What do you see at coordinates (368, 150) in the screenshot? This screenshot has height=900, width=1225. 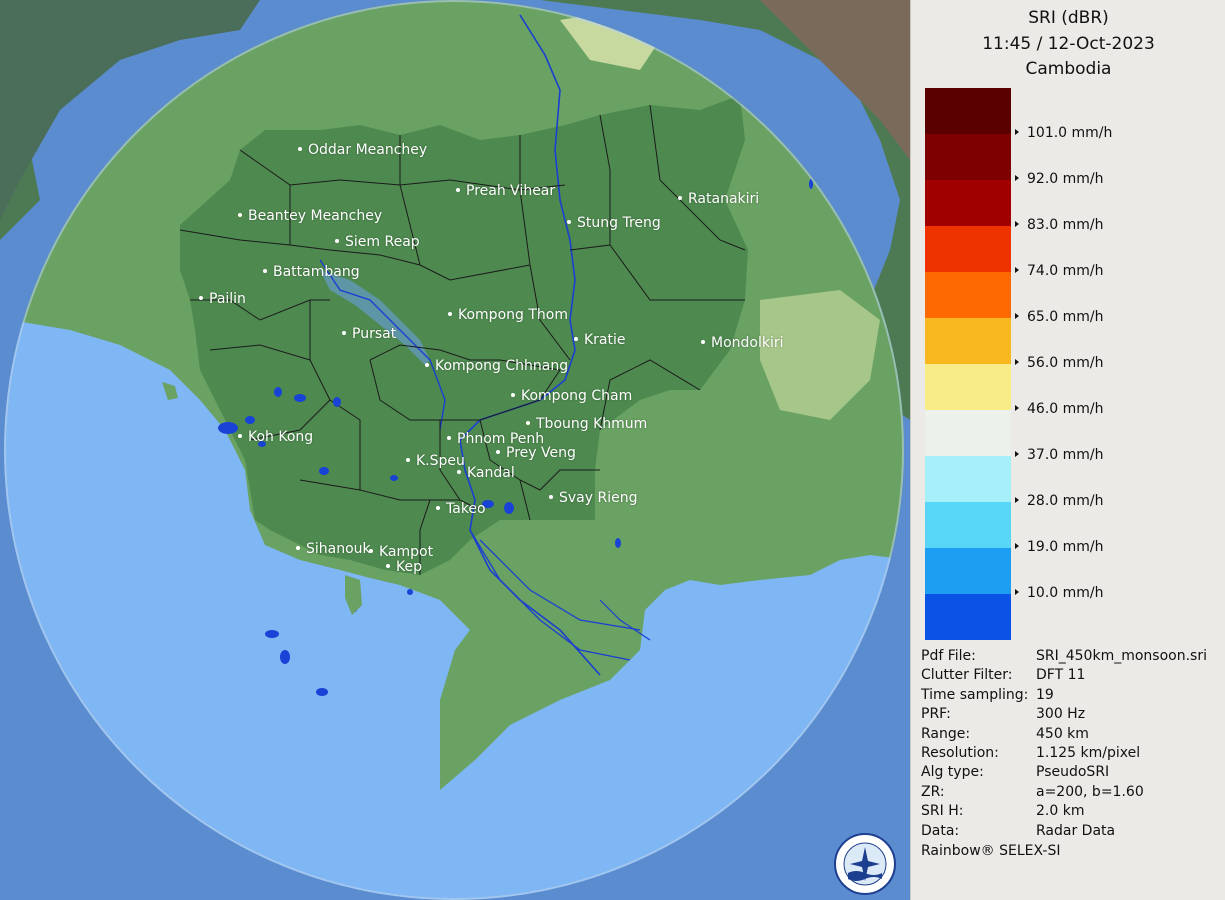 I see `city-name: Oddar Meanchey` at bounding box center [368, 150].